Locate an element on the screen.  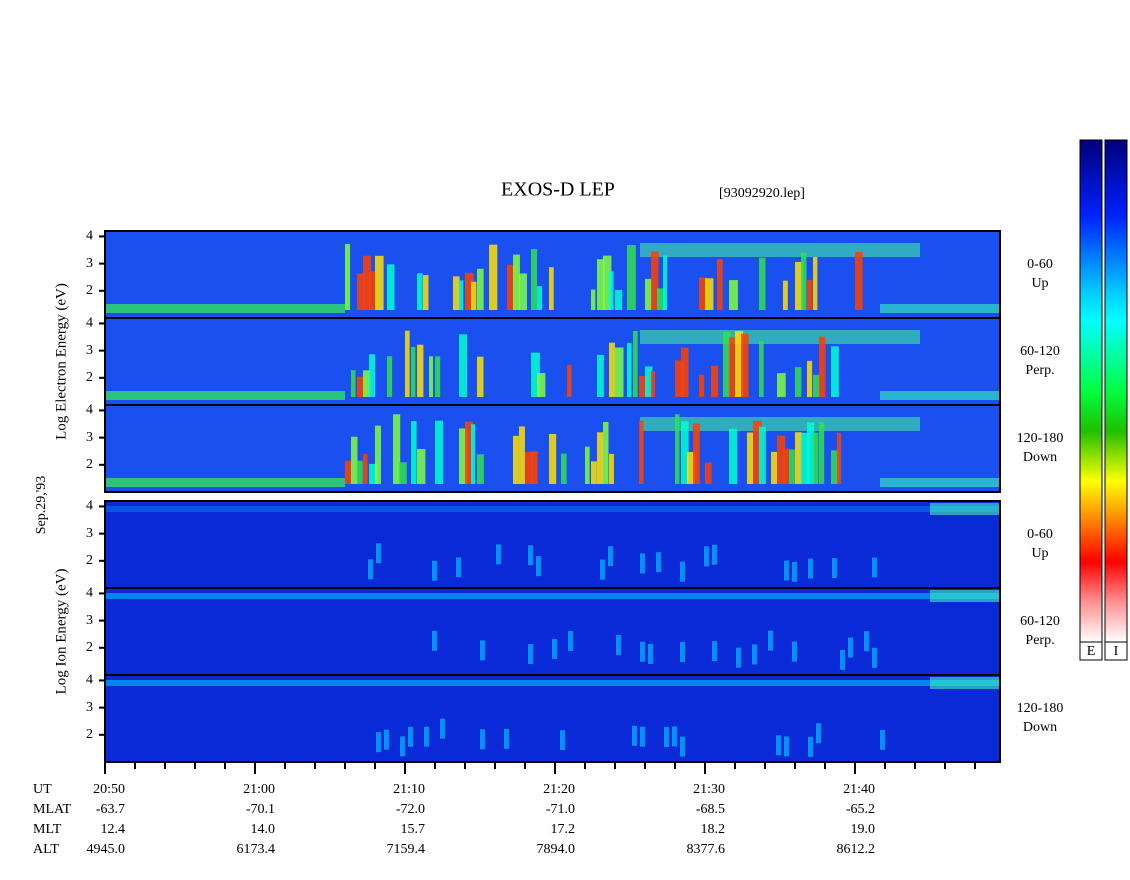
table-value: -68.5 is located at coordinates (710, 809).